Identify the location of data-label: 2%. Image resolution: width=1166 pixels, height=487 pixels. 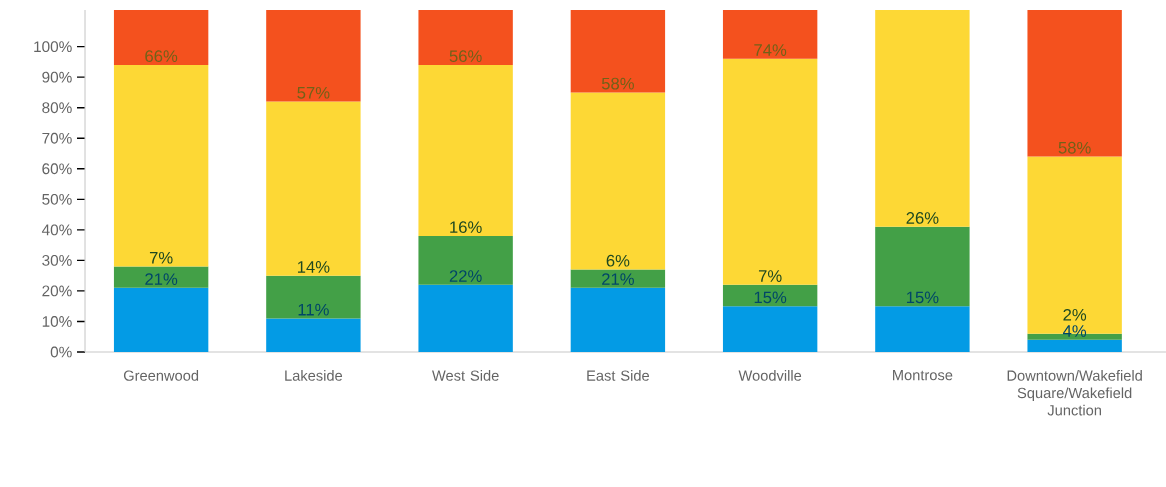
(1075, 314).